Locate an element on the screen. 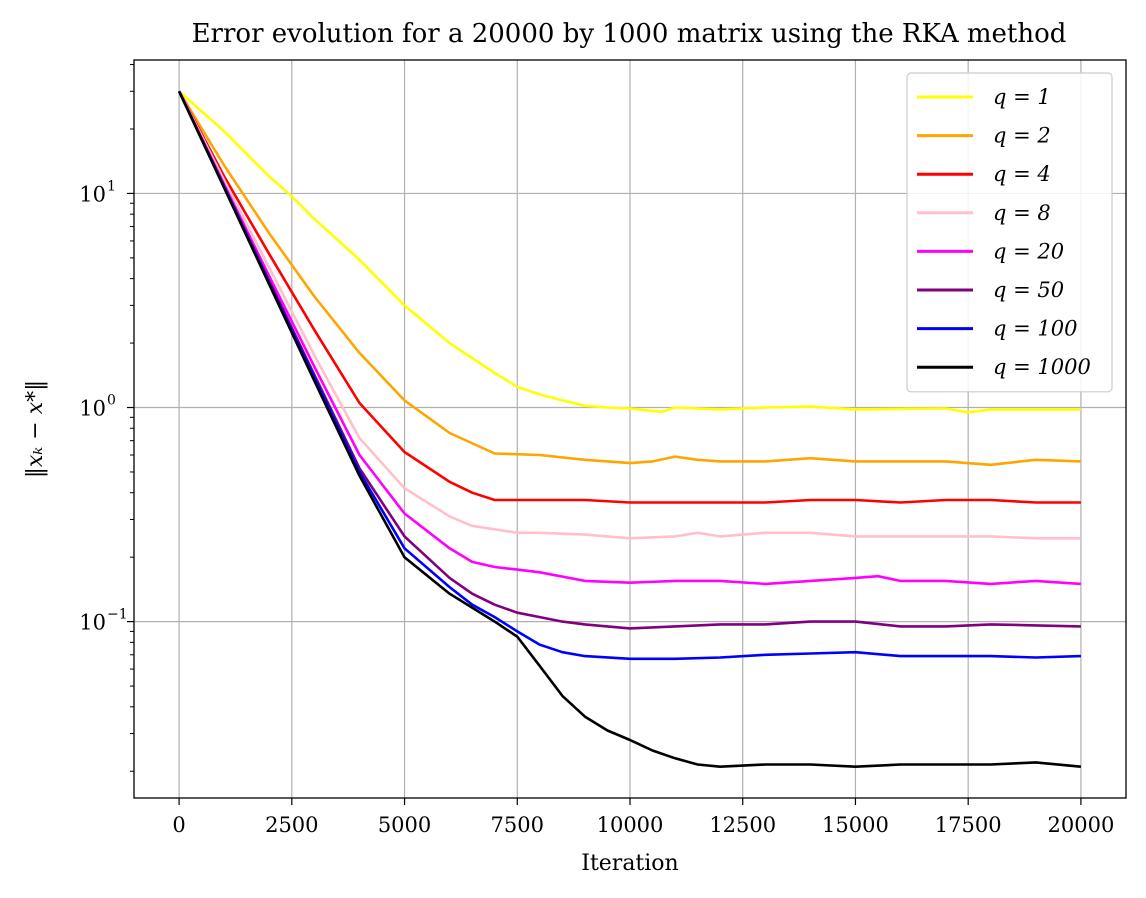 The image size is (1146, 898). x-tick-label: 12500 is located at coordinates (742, 825).